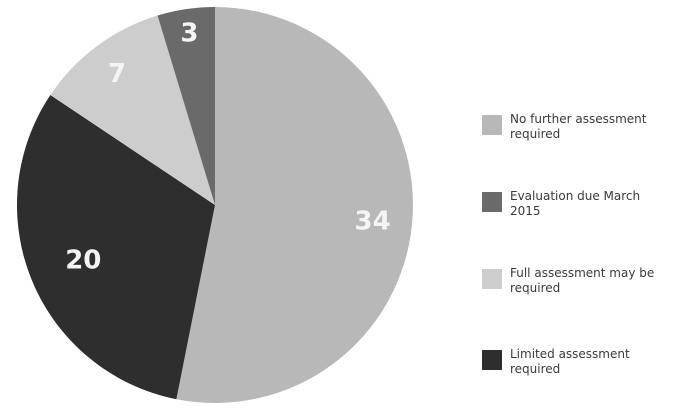 The height and width of the screenshot is (409, 673). I want to click on legend-label: Evaluation due March 2015, so click(575, 203).